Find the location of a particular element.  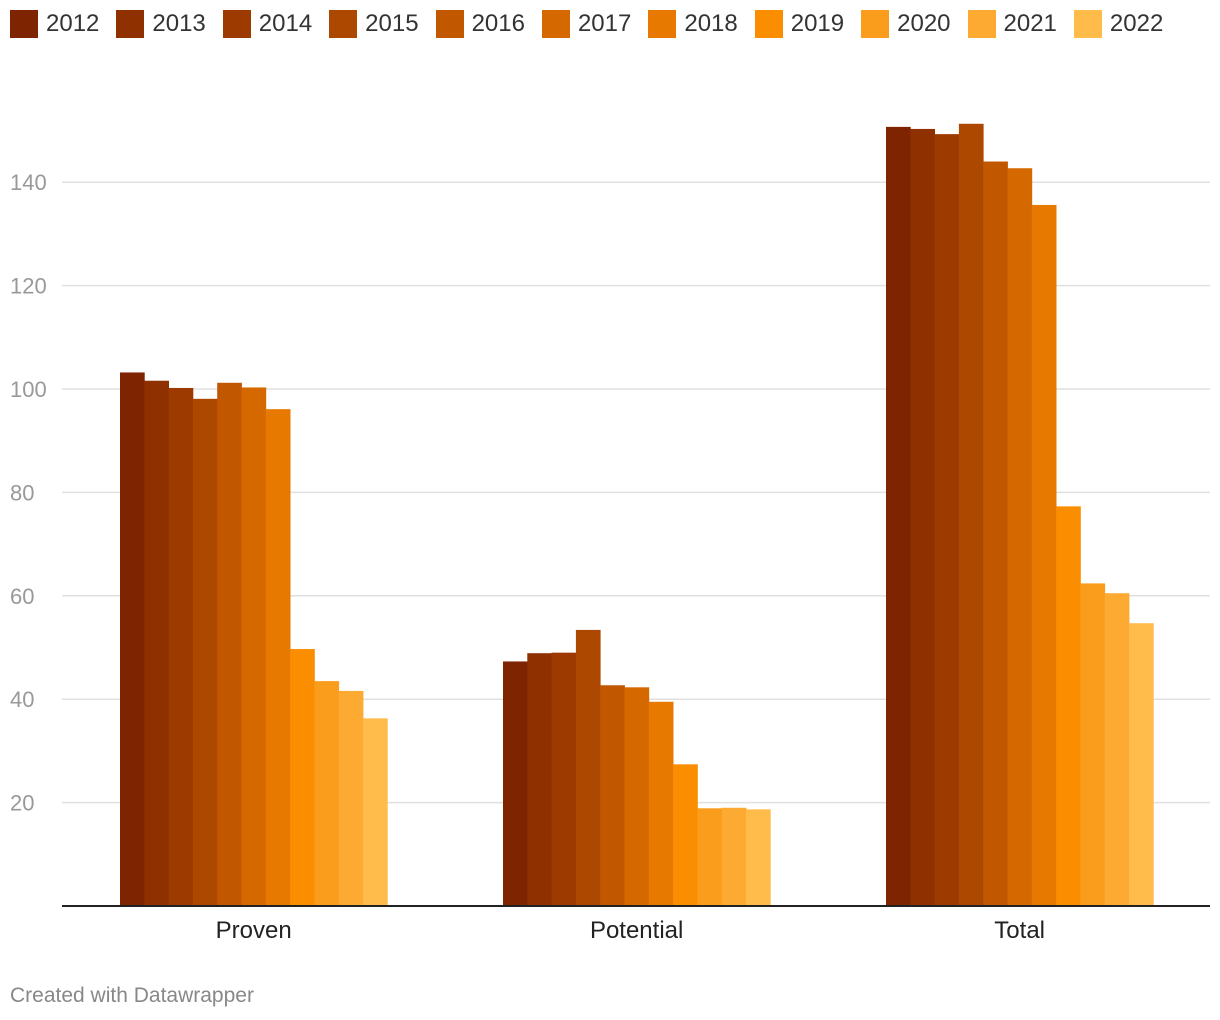

legend-item: 2017 is located at coordinates (586, 24).